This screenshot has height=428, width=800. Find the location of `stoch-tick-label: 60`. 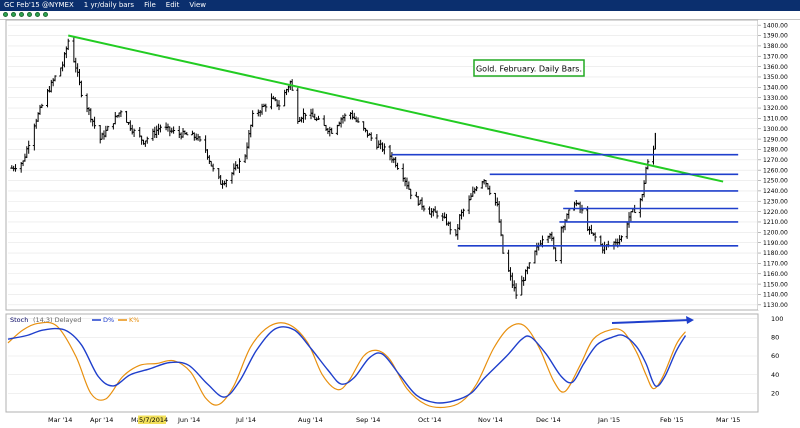

stoch-tick-label: 60 is located at coordinates (775, 356).